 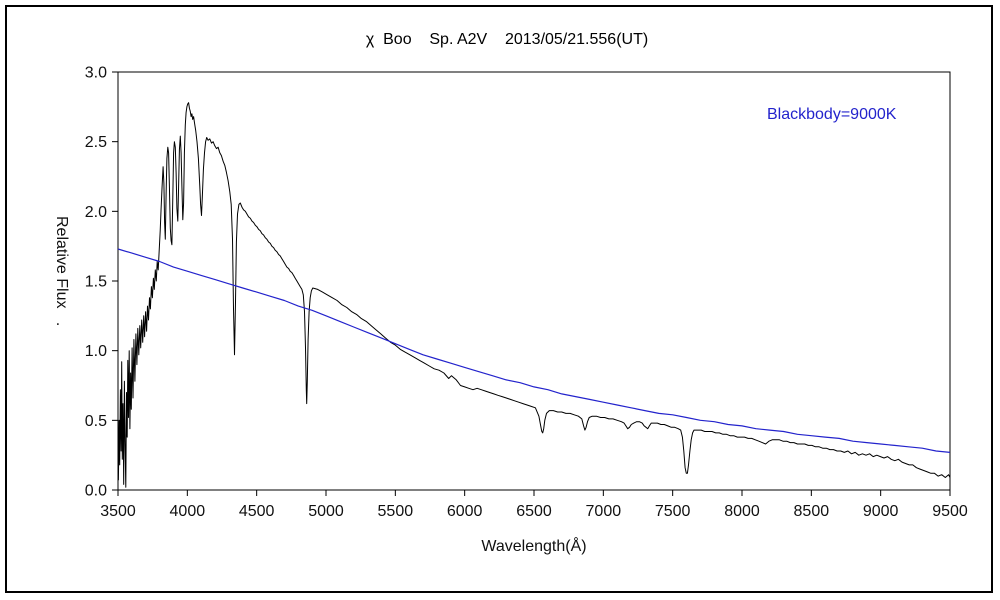 I want to click on x-tick-label: 4000, so click(x=188, y=511).